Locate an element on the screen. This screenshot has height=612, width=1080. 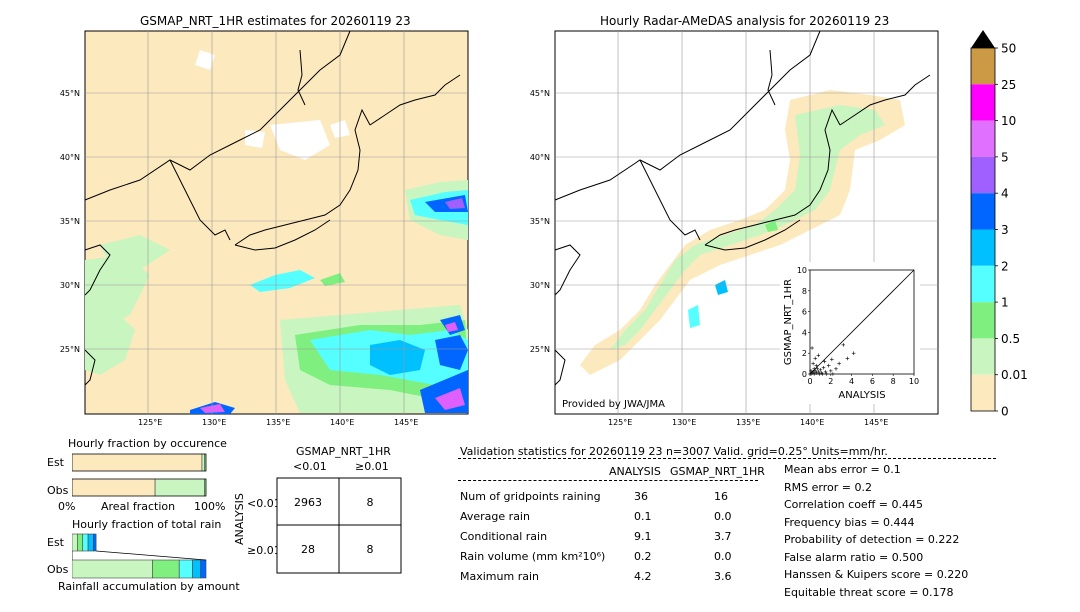
scatter-ytick: 2 is located at coordinates (804, 353).